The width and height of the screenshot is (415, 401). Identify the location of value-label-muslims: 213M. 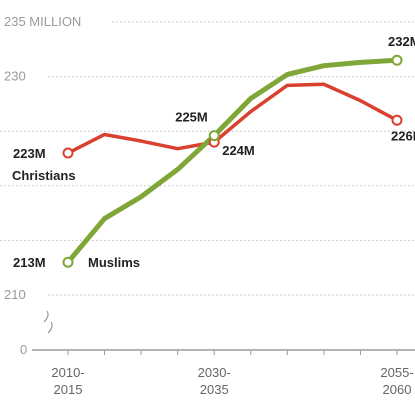
(29, 262).